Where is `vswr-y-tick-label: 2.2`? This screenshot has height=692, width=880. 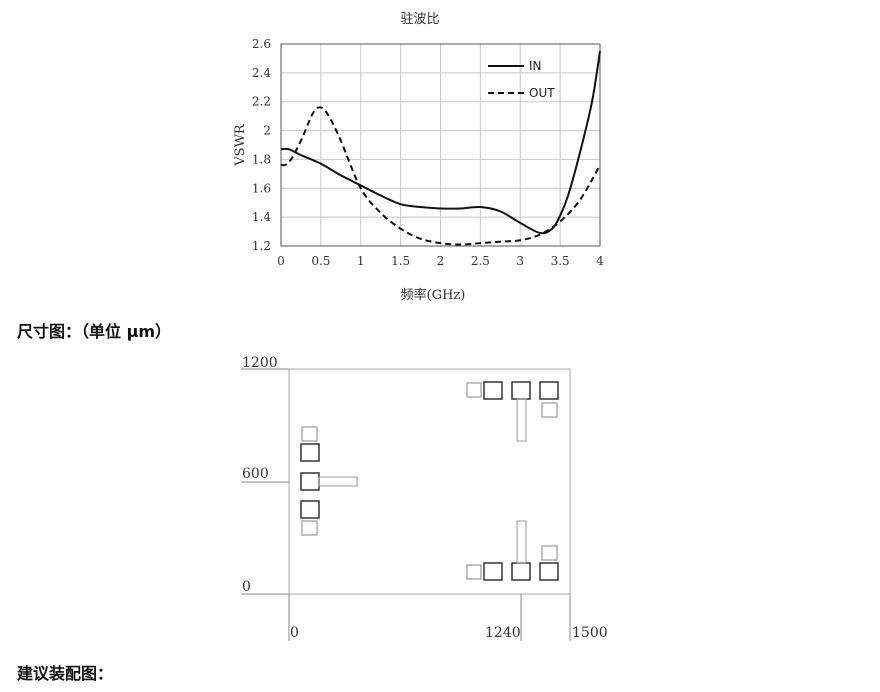
vswr-y-tick-label: 2.2 is located at coordinates (261, 102).